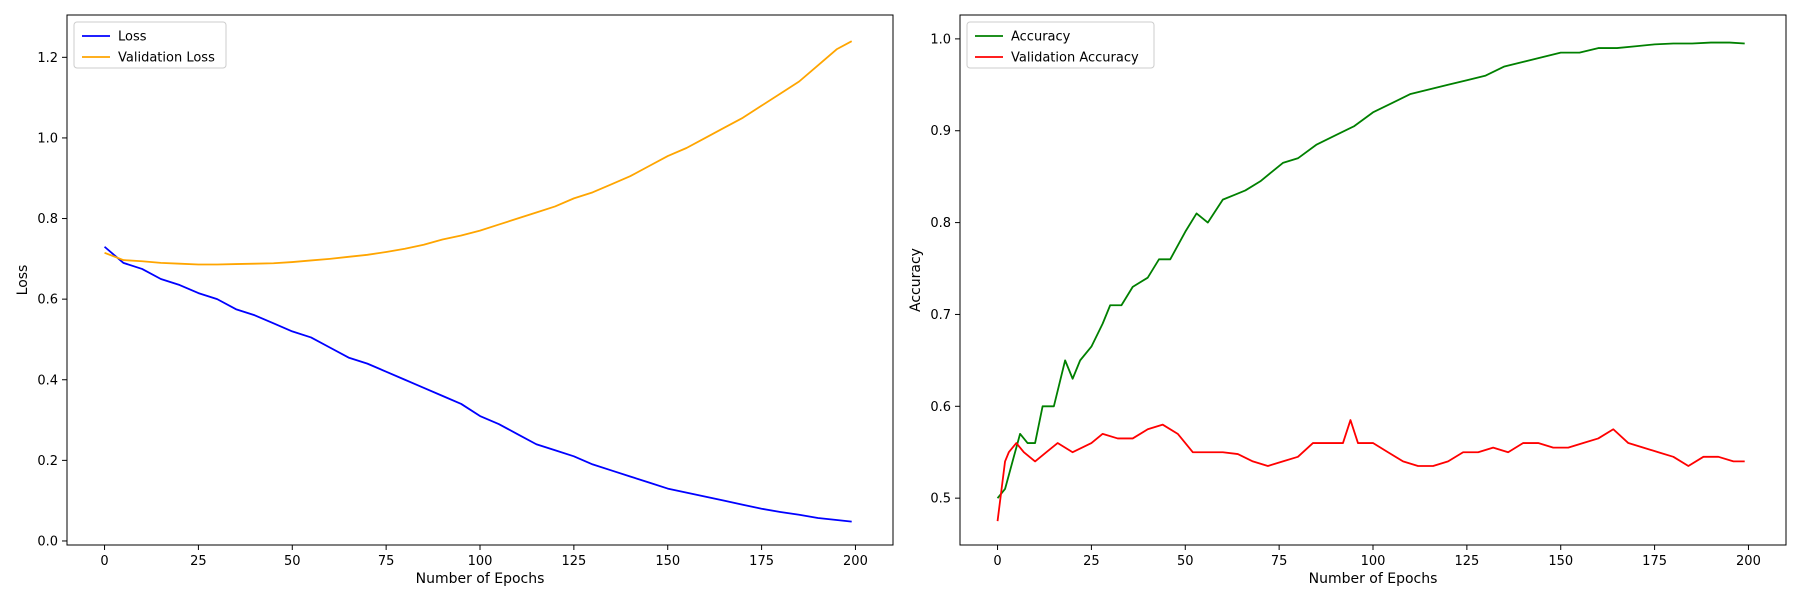 The width and height of the screenshot is (1800, 600). I want to click on y-tick-label: 0.2, so click(47, 461).